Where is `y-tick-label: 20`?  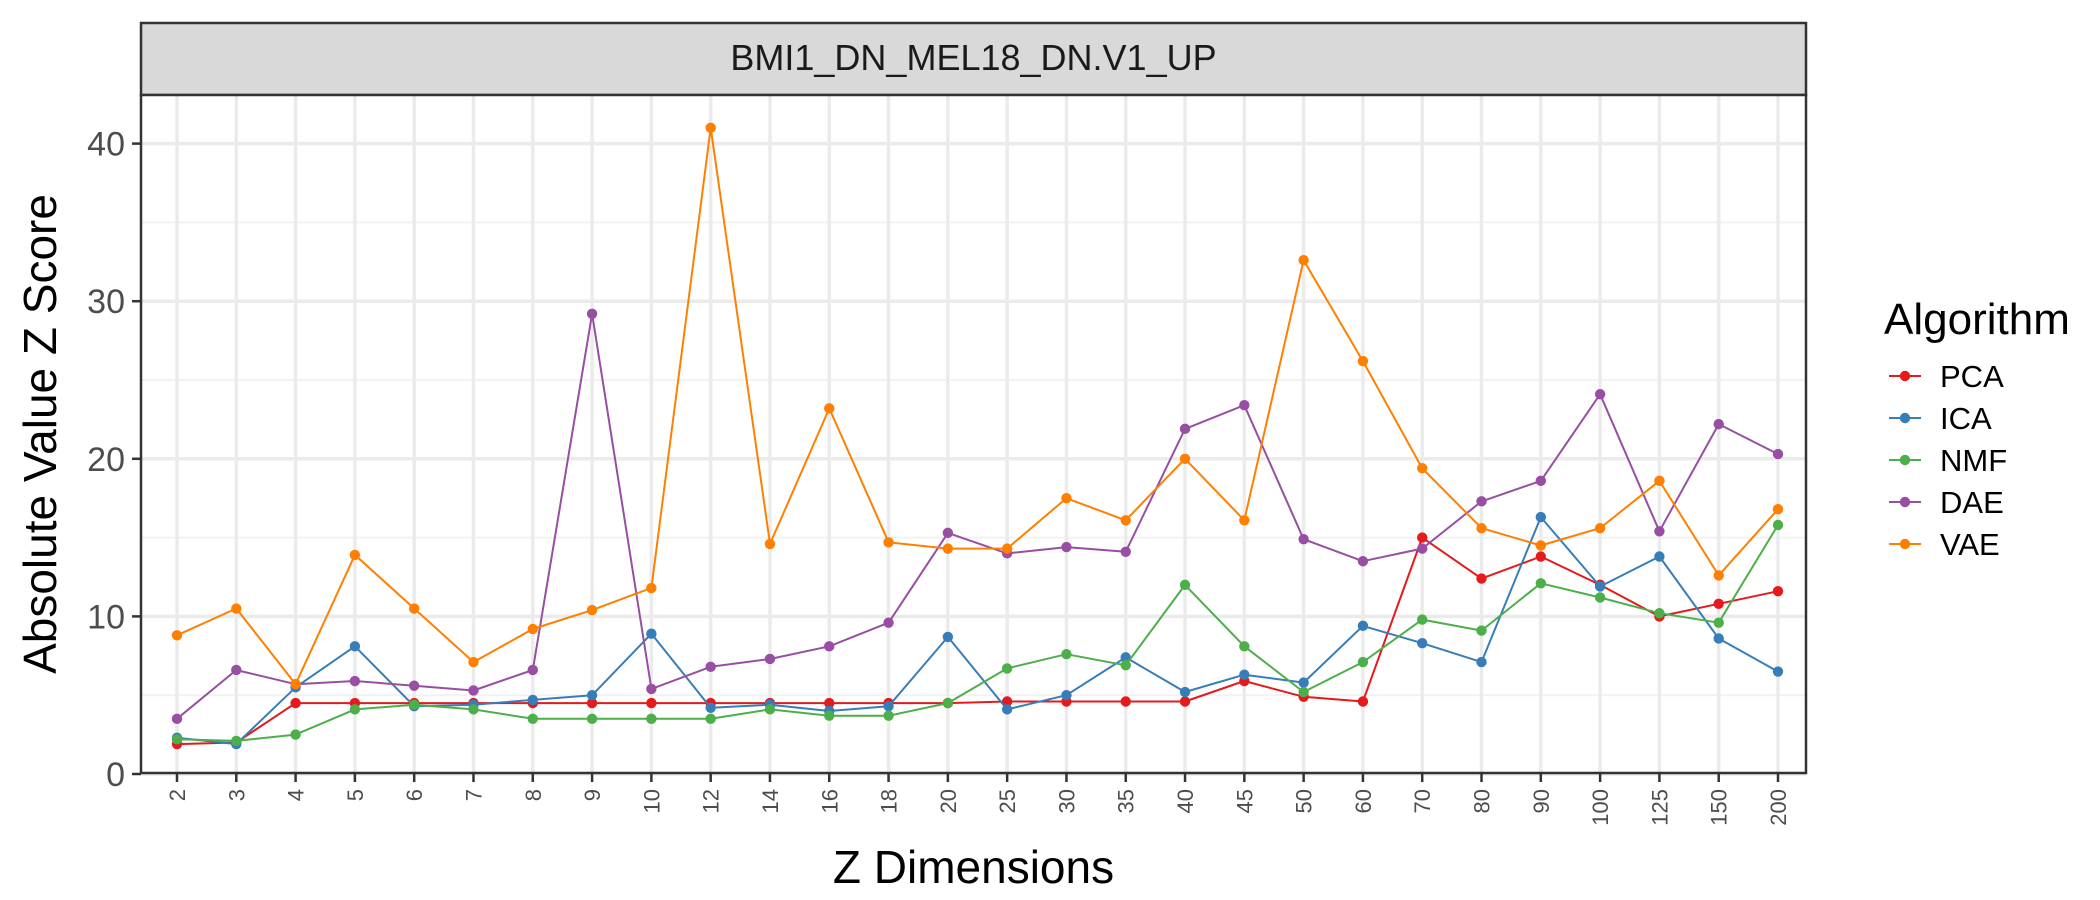
y-tick-label: 20 is located at coordinates (106, 460).